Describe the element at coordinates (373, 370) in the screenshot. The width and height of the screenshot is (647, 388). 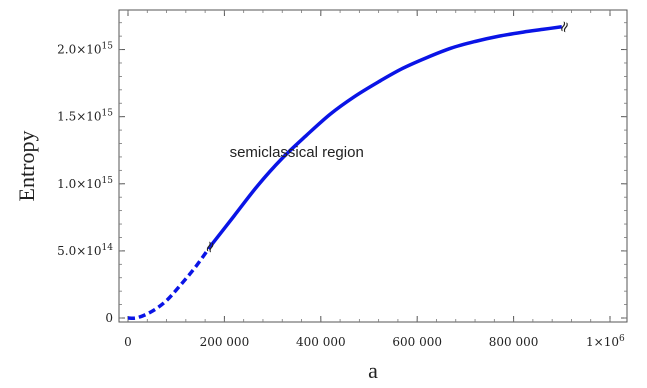
I see `x-axis-title: a` at that location.